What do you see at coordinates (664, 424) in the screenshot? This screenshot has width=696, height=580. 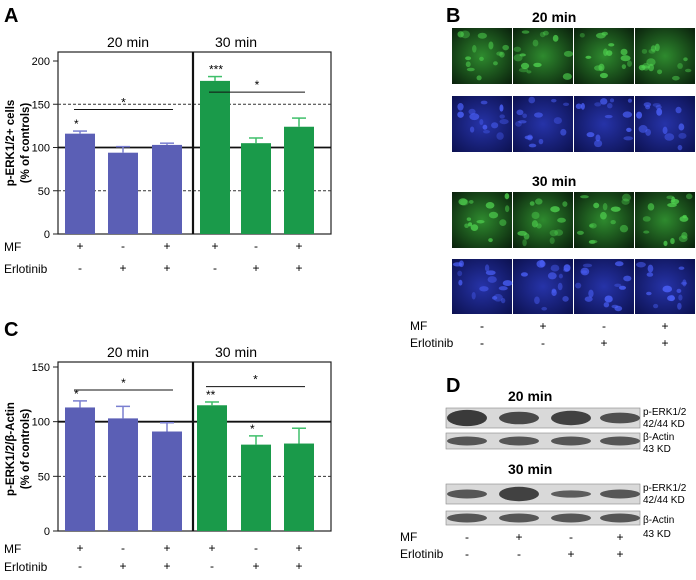 I see `blot-perk-label-20b: 42/44 KD` at bounding box center [664, 424].